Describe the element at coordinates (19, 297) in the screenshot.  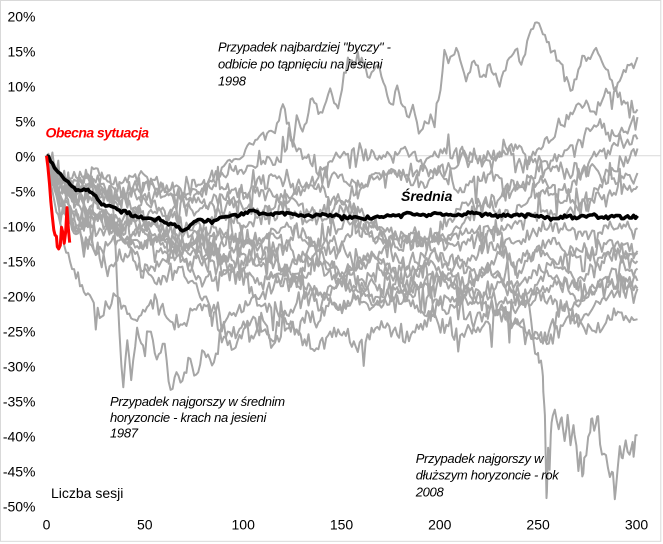
I see `svg-text: -20%` at that location.